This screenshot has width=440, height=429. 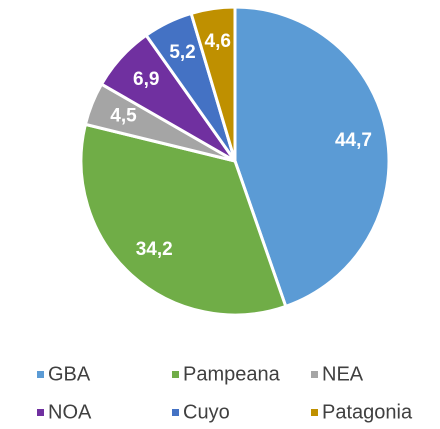 I want to click on legend-label: Cuyo, so click(x=206, y=412).